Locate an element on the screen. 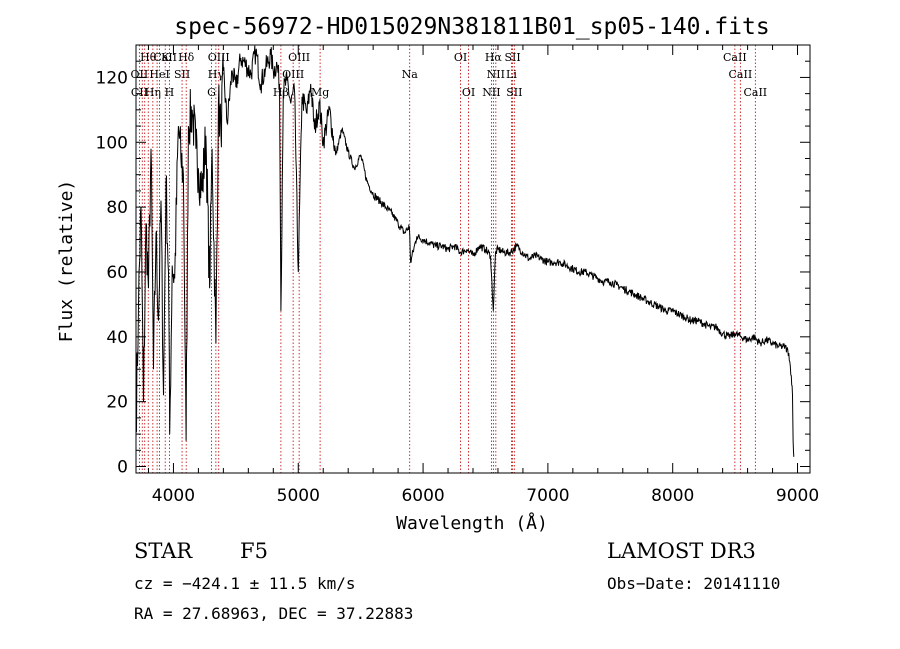  object-subclass: F5 is located at coordinates (254, 551).